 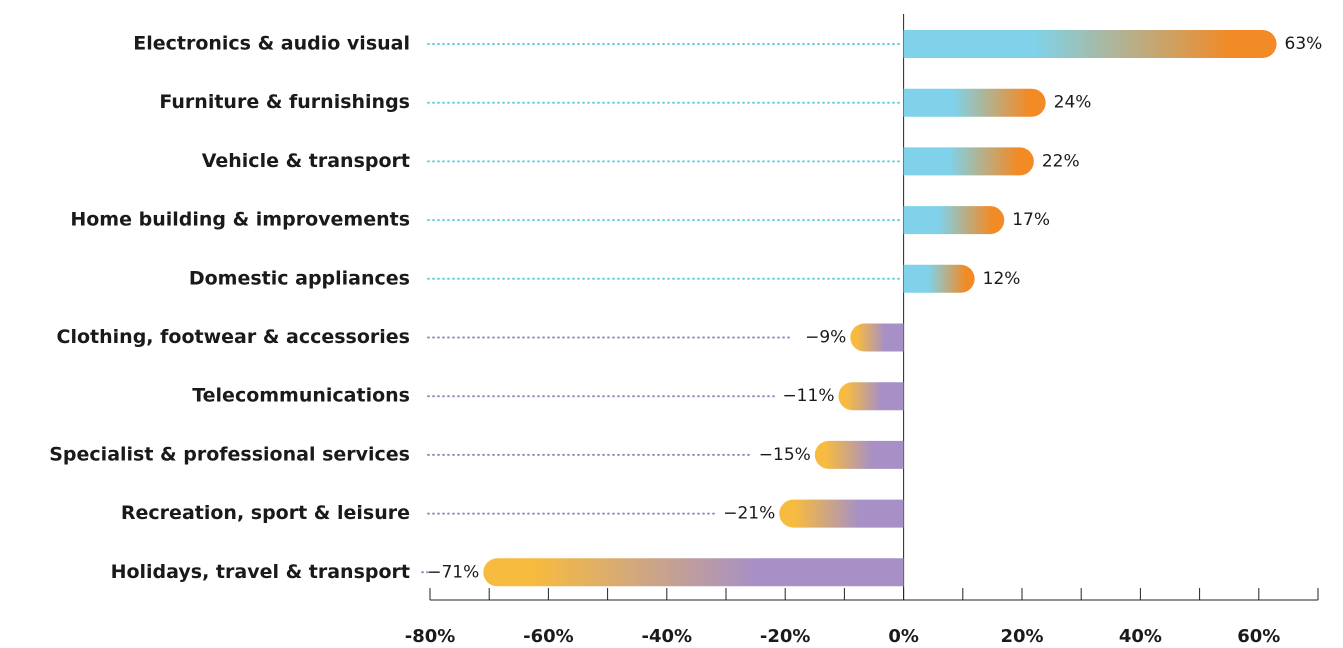 What do you see at coordinates (548, 636) in the screenshot?
I see `x-tick-label: -60%` at bounding box center [548, 636].